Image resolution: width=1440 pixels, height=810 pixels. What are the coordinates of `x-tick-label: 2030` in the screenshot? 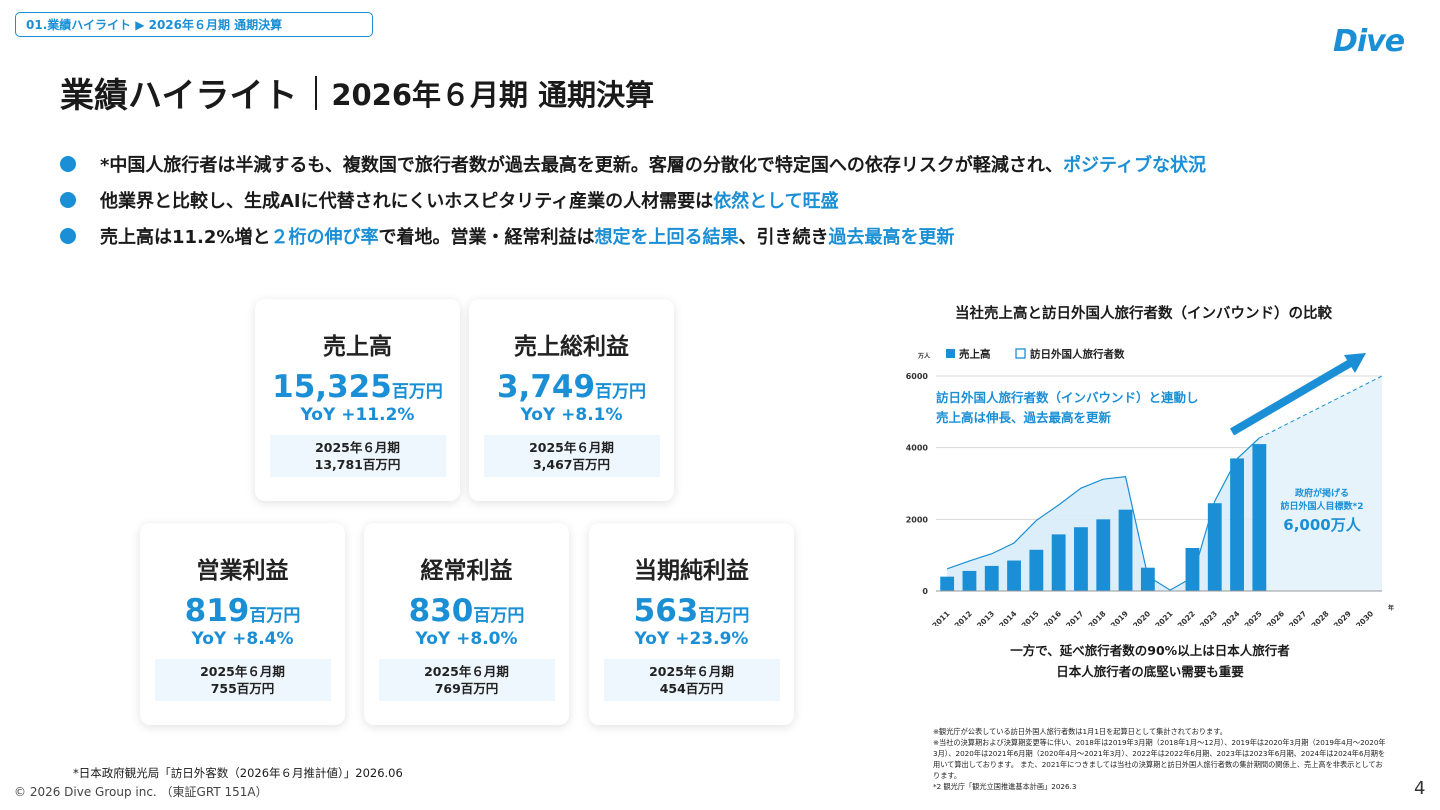 It's located at (1364, 617).